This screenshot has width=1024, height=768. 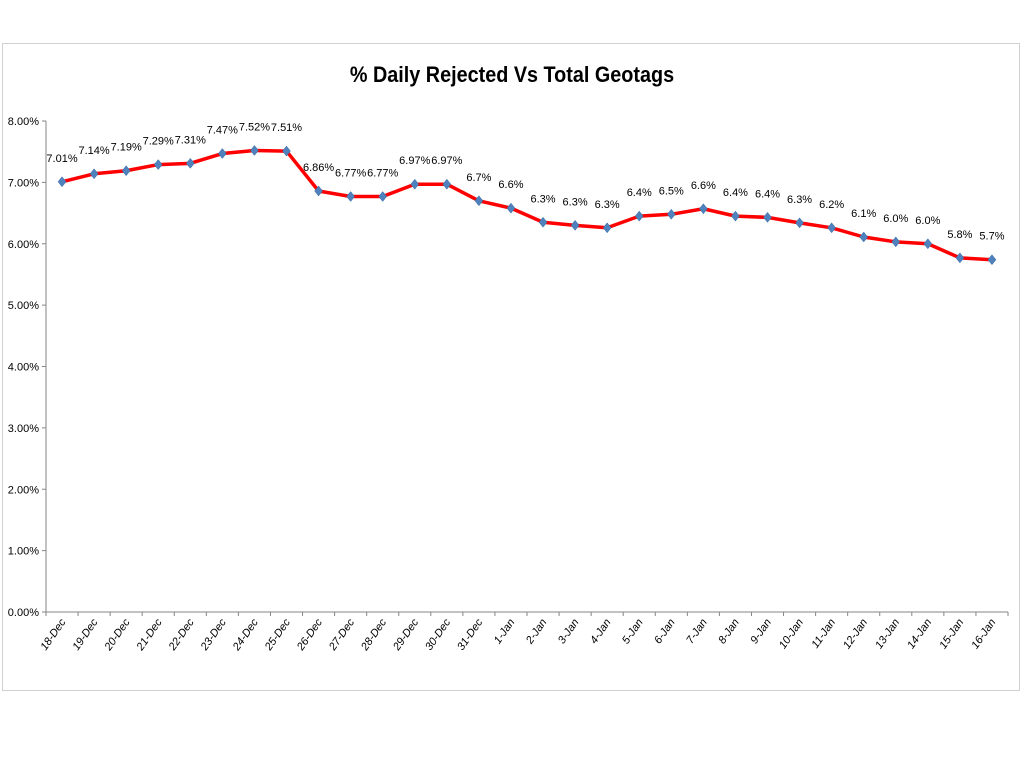 What do you see at coordinates (863, 214) in the screenshot?
I see `data-label: 6.1%` at bounding box center [863, 214].